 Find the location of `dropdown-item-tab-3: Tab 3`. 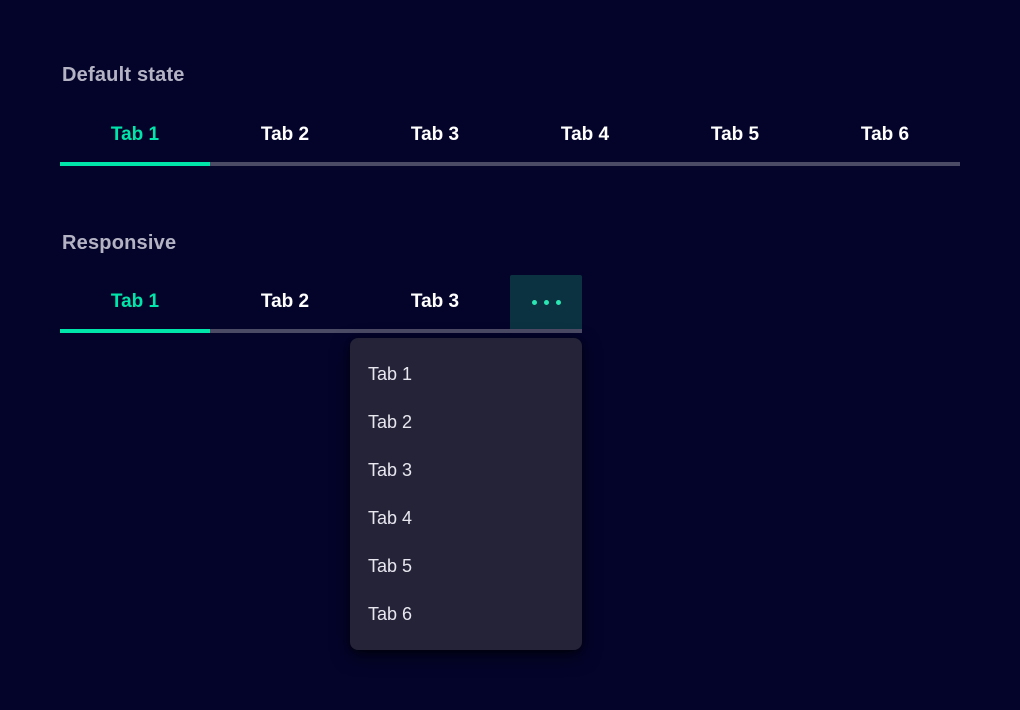

dropdown-item-tab-3: Tab 3 is located at coordinates (390, 470).